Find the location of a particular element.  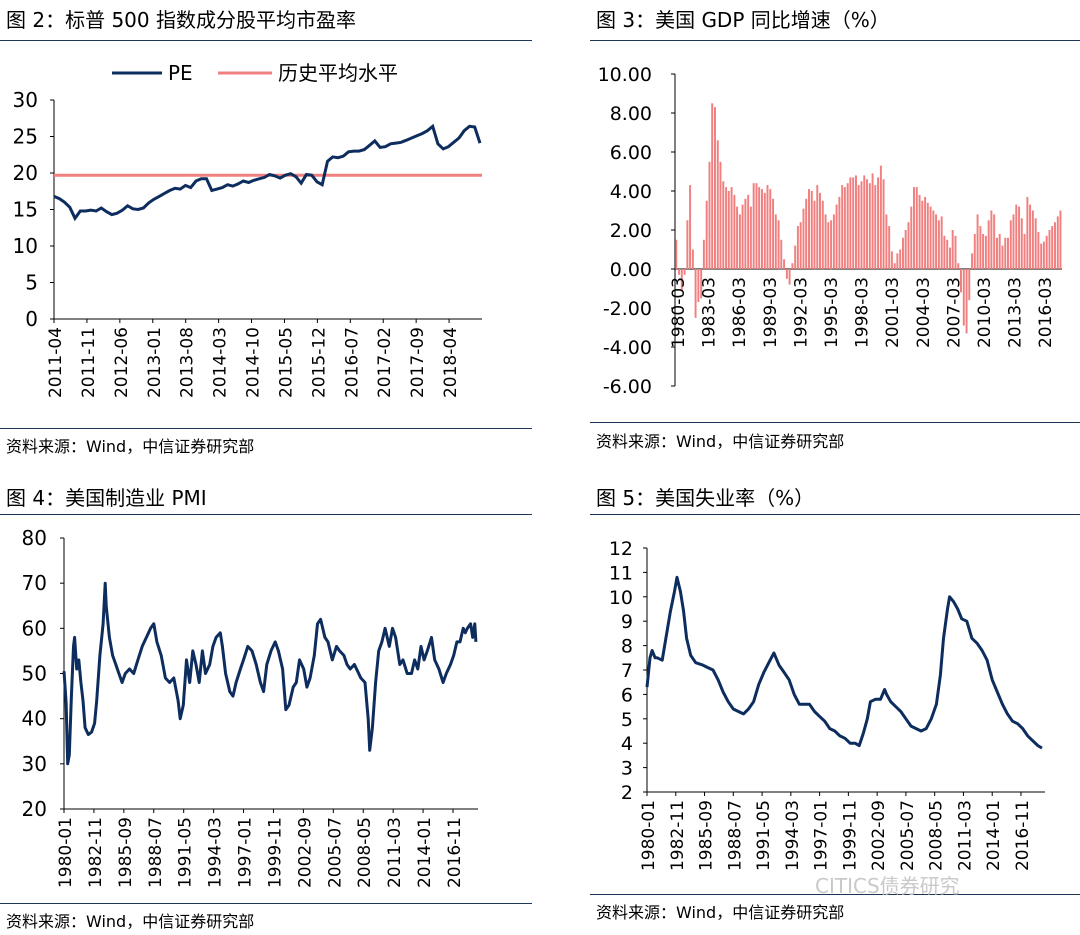

x-tick-label: 2008-05 is located at coordinates (937, 835).